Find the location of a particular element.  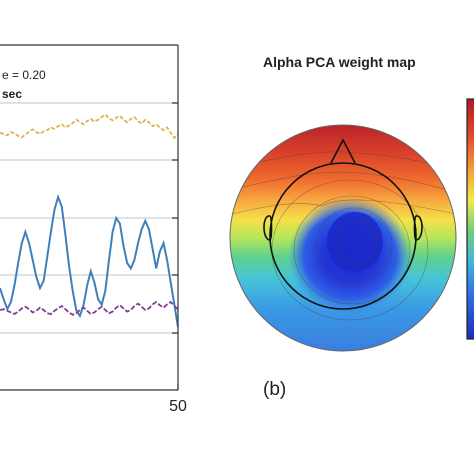

head-schematic is located at coordinates (343, 224).